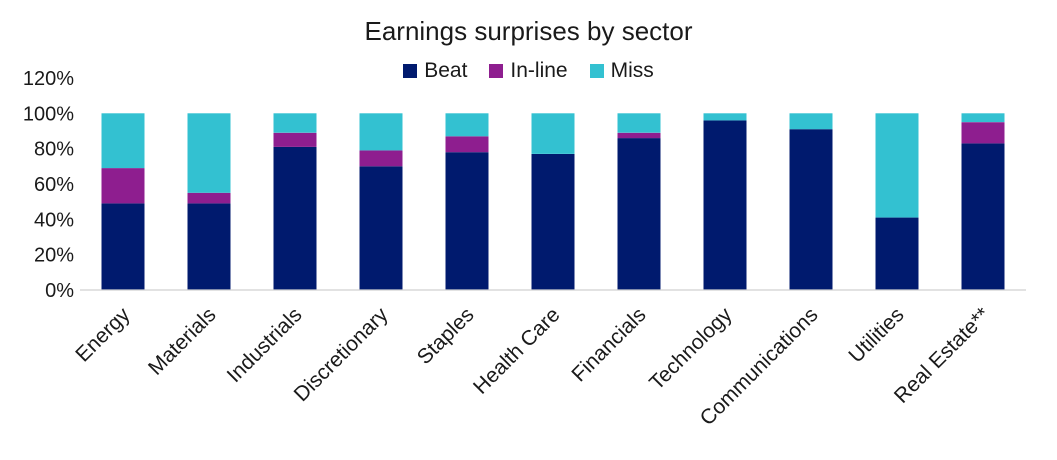  Describe the element at coordinates (54, 150) in the screenshot. I see `y-tick-label: 80%` at that location.